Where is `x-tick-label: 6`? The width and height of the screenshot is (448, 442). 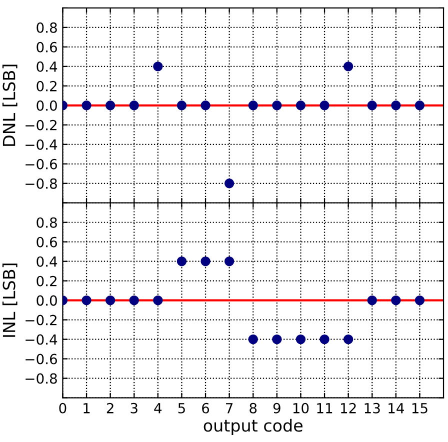
x-tick-label: 6 is located at coordinates (206, 408).